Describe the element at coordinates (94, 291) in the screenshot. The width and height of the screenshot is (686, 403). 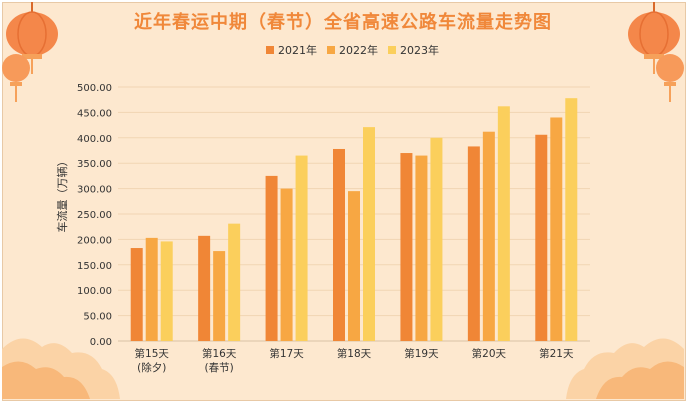
I see `y-tick-label: 100.00` at that location.